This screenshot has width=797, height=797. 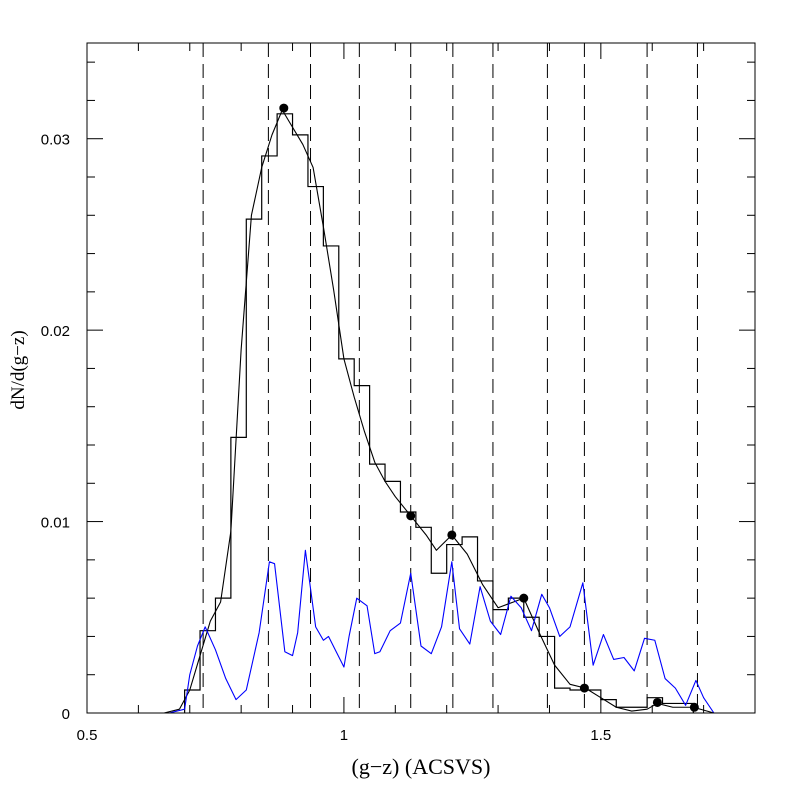 I want to click on y-tick-label: 0.01, so click(x=55, y=523).